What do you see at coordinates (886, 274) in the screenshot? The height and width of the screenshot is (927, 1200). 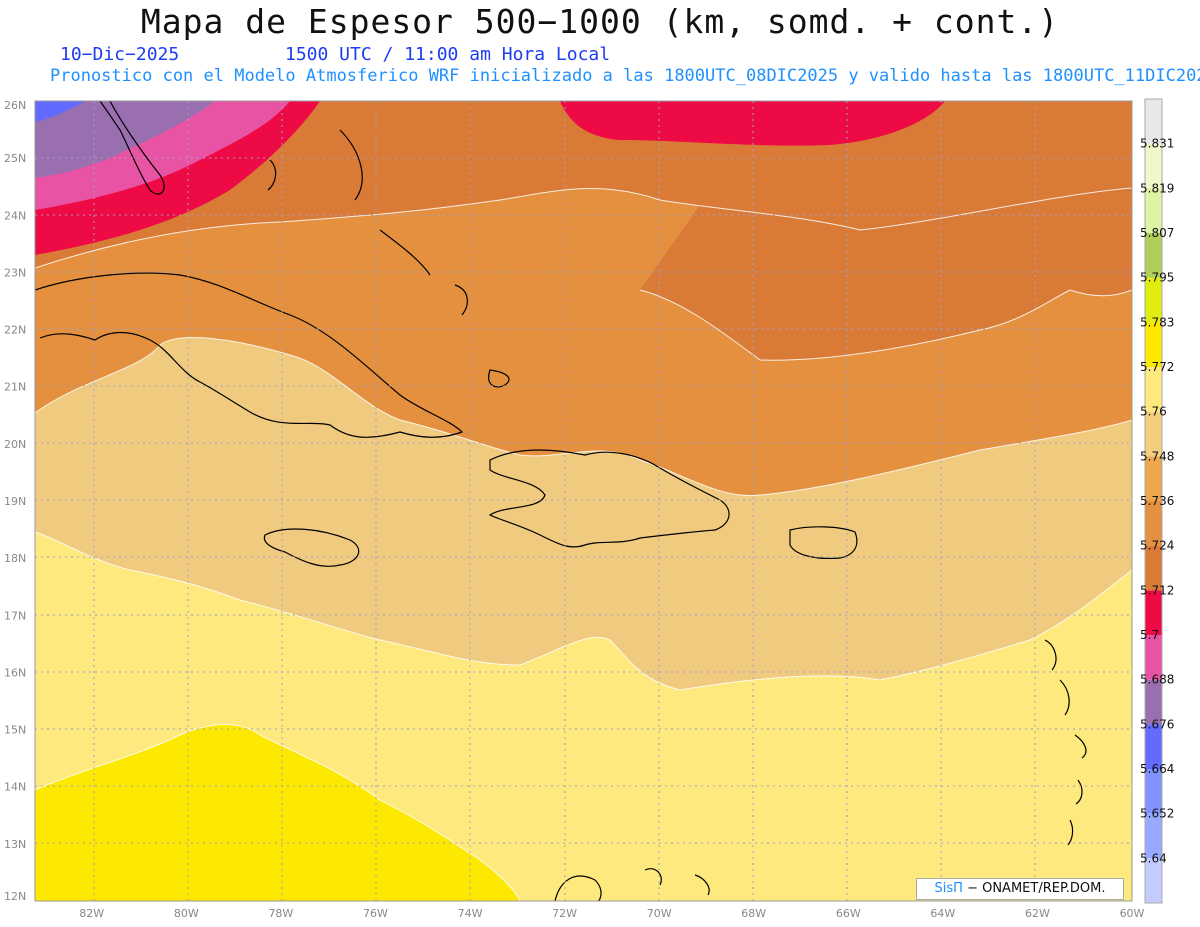 I see `fill-orange-dark-lobe` at bounding box center [886, 274].